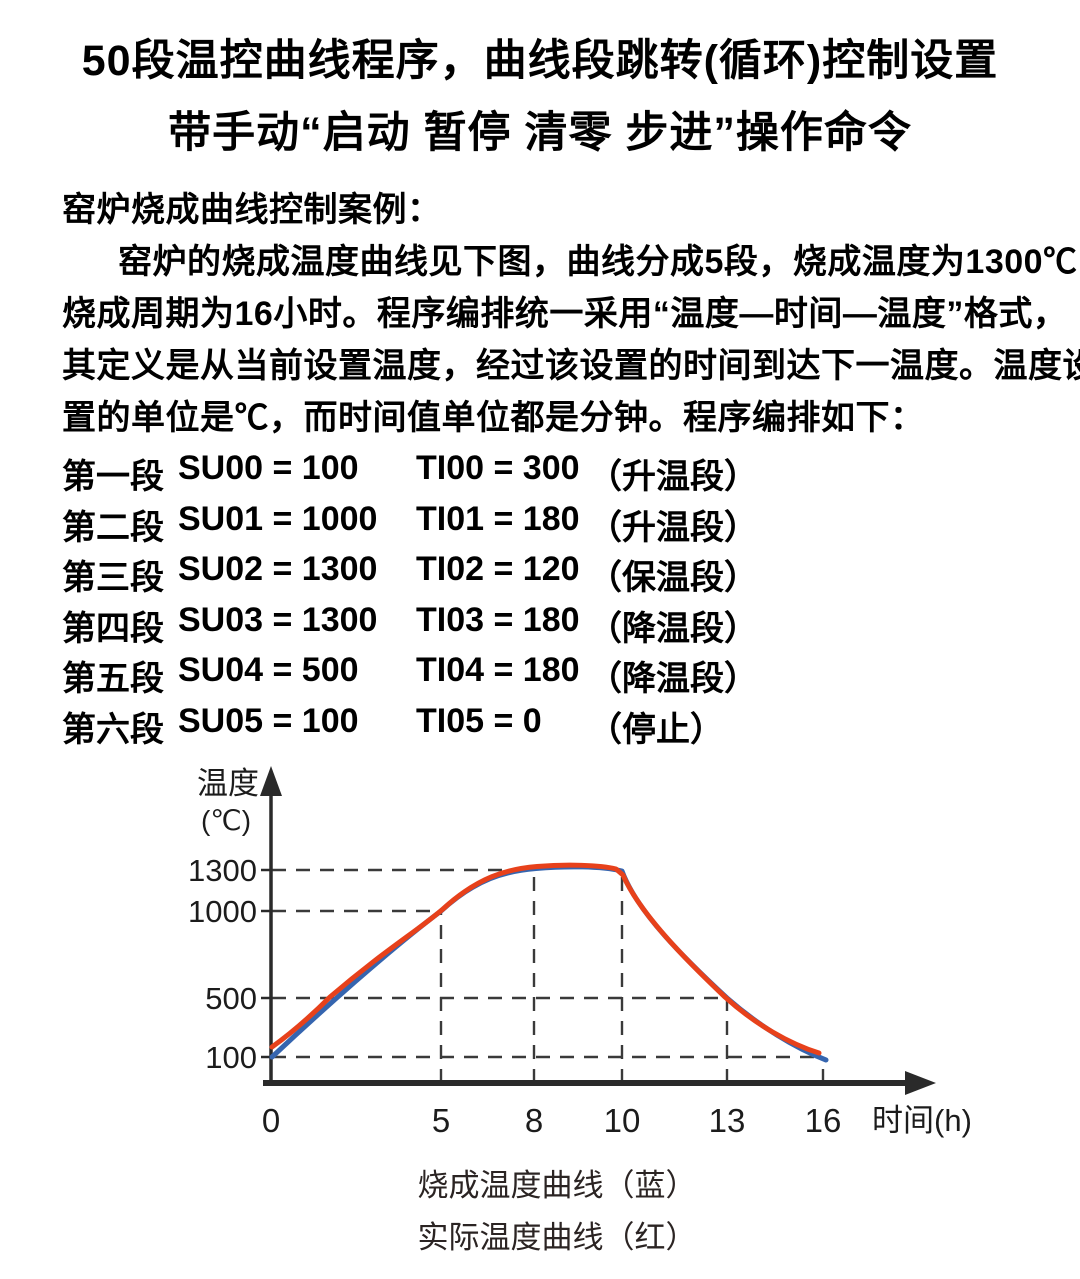 This screenshot has height=1279, width=1080. What do you see at coordinates (228, 783) in the screenshot?
I see `y-axis-title: 温度` at bounding box center [228, 783].